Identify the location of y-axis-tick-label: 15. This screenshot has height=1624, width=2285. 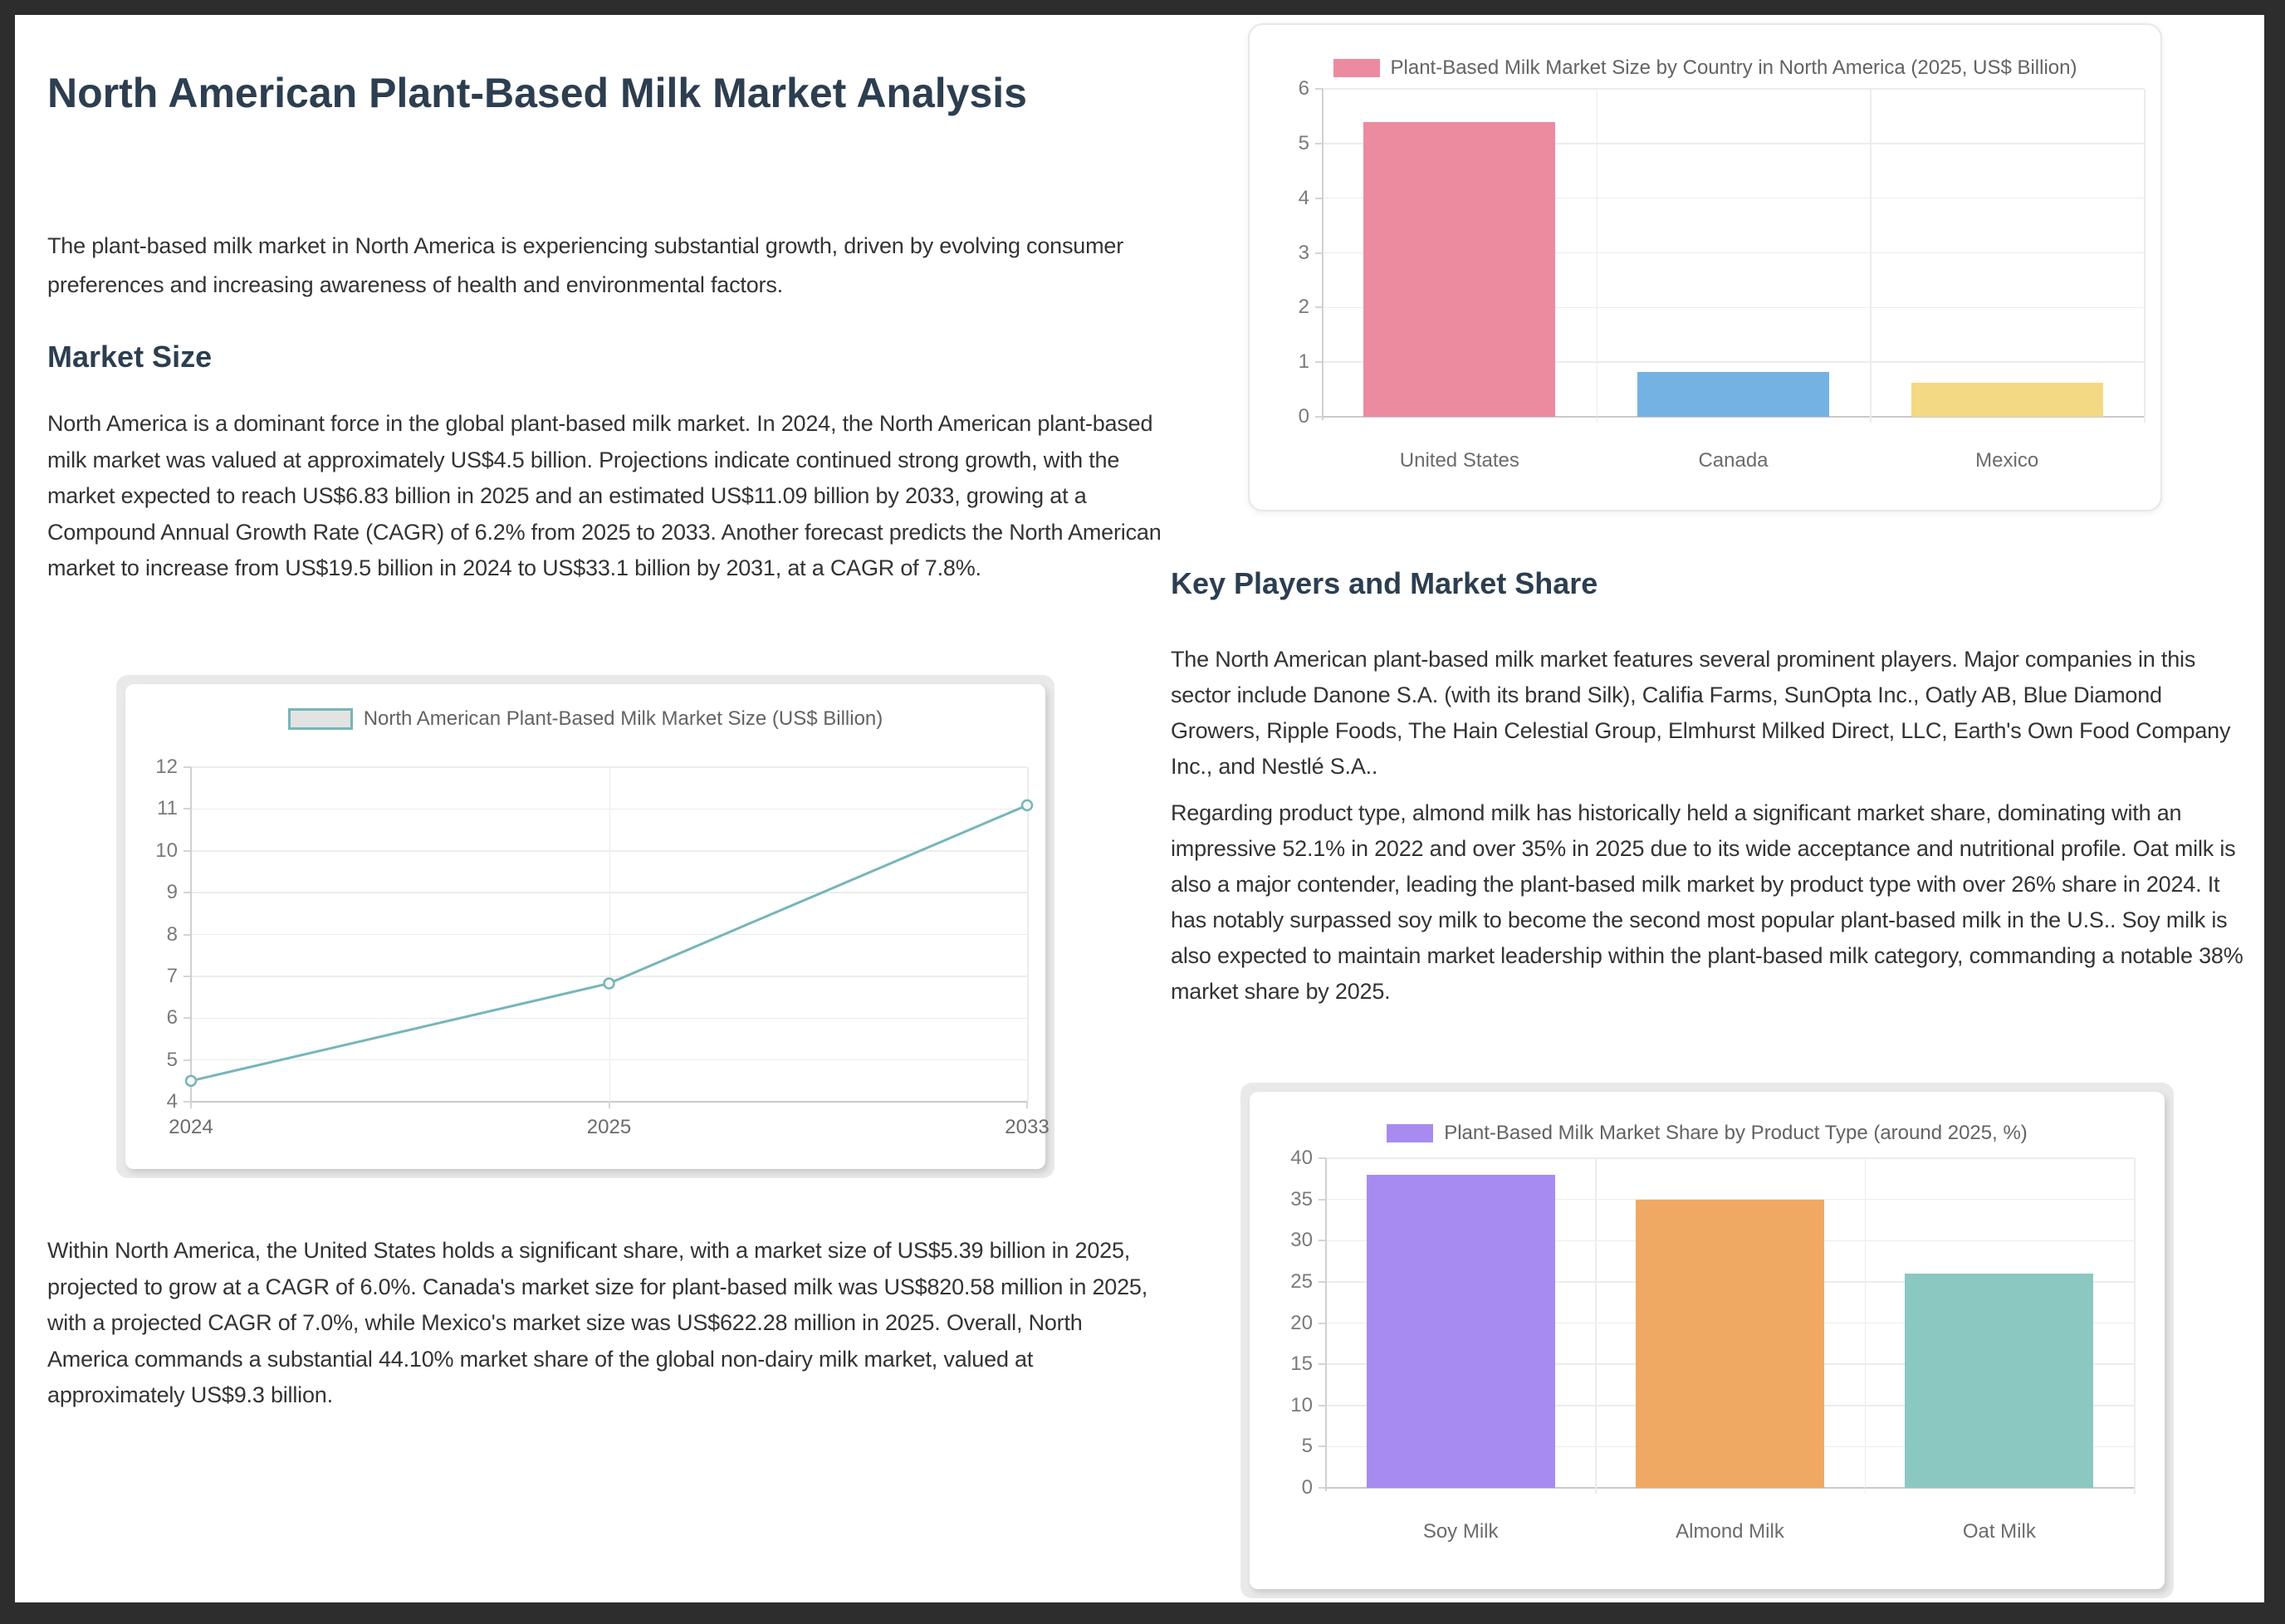
(1301, 1364).